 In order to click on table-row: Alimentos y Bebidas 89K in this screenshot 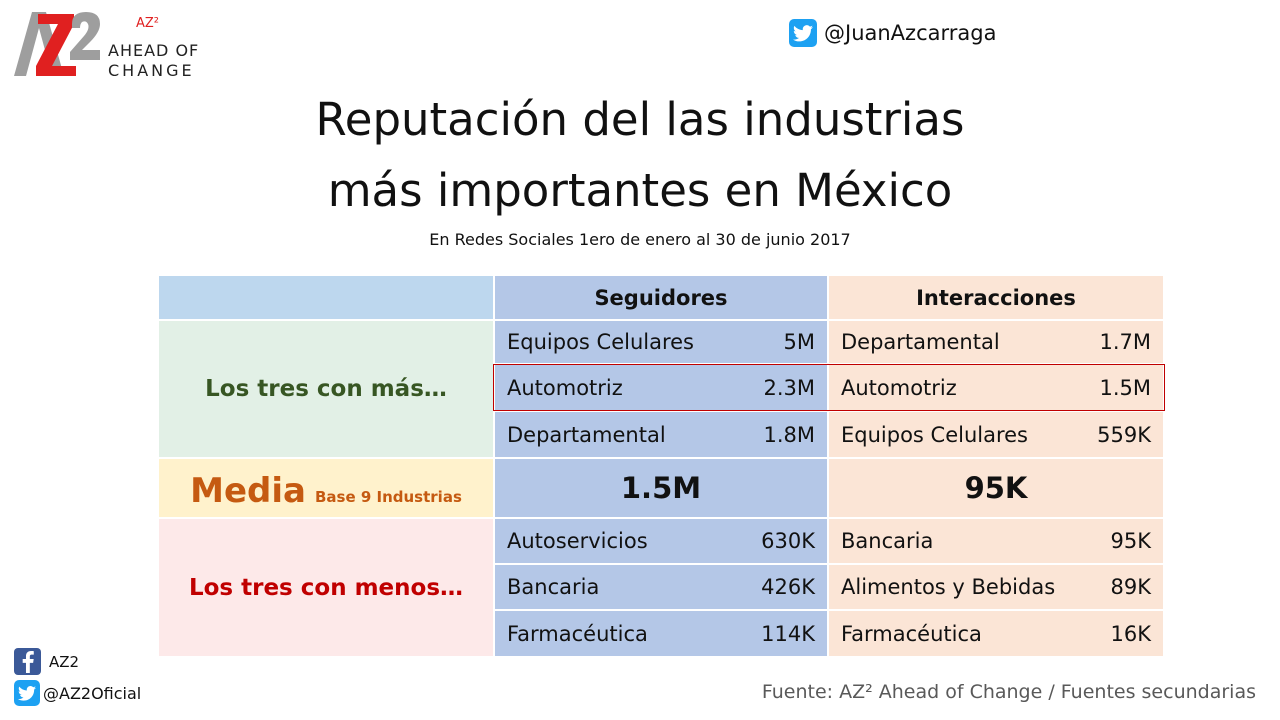, I will do `click(996, 587)`.